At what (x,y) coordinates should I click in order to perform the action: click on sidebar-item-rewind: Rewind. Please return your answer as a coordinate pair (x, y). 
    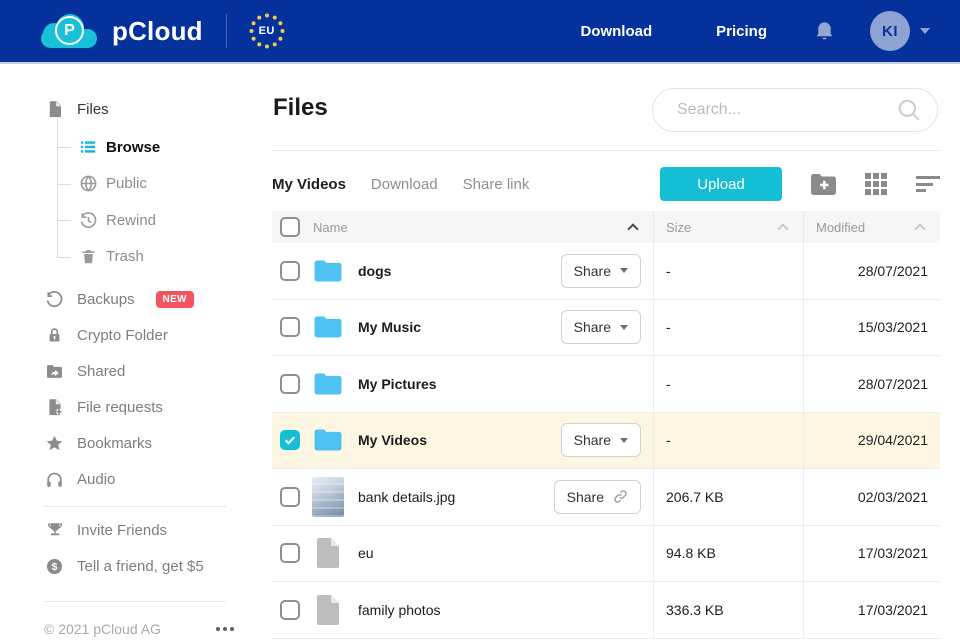
    Looking at the image, I should click on (136, 220).